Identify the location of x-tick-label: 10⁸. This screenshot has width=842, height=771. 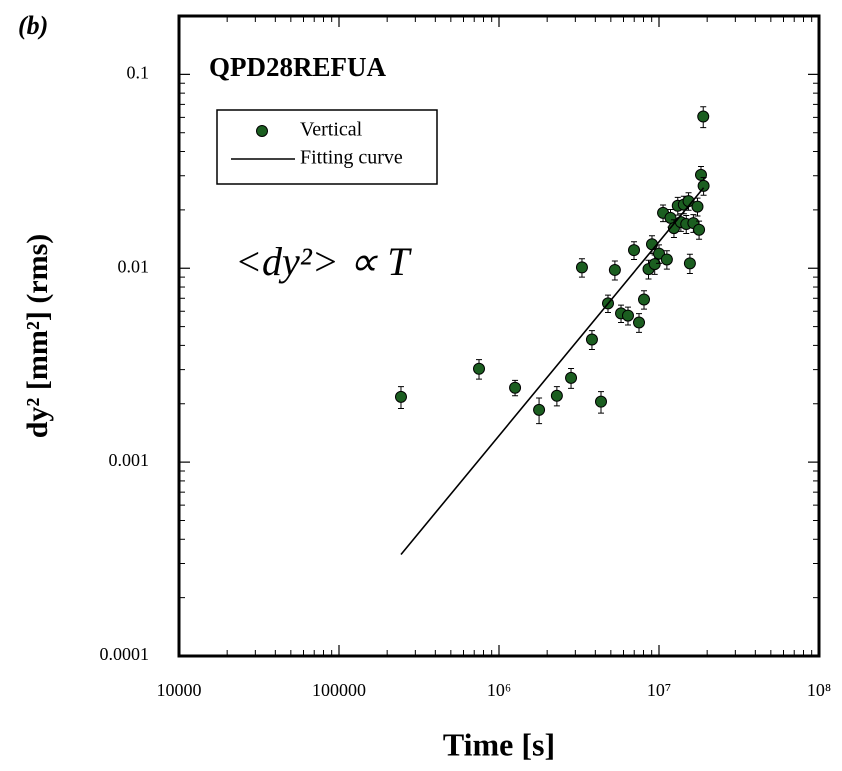
(819, 690).